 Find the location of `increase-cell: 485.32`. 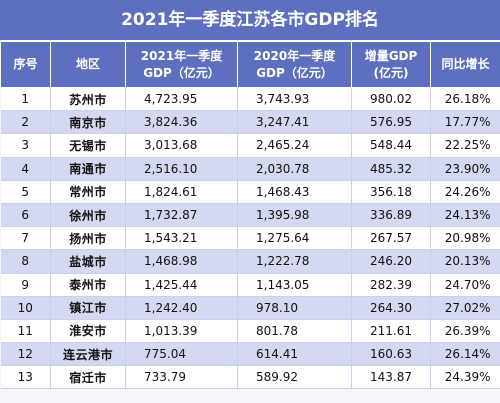

increase-cell: 485.32 is located at coordinates (391, 169).